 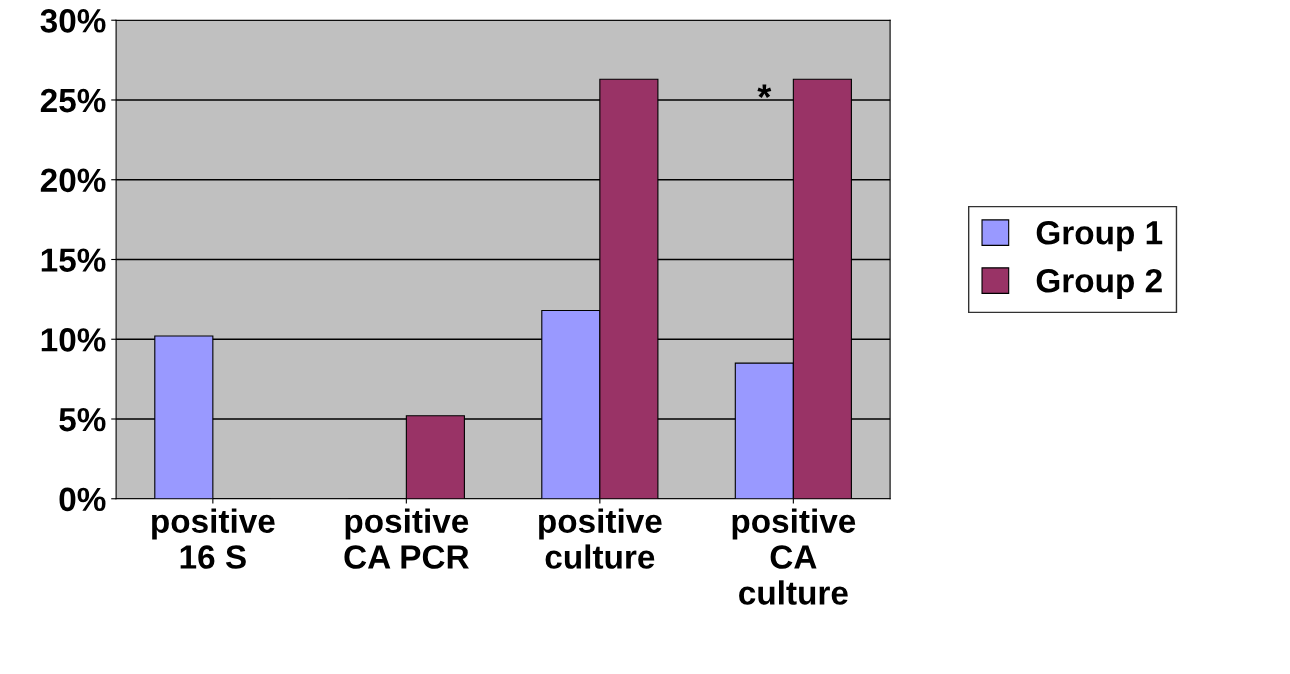 What do you see at coordinates (73, 260) in the screenshot?
I see `y-tick-label: 15%` at bounding box center [73, 260].